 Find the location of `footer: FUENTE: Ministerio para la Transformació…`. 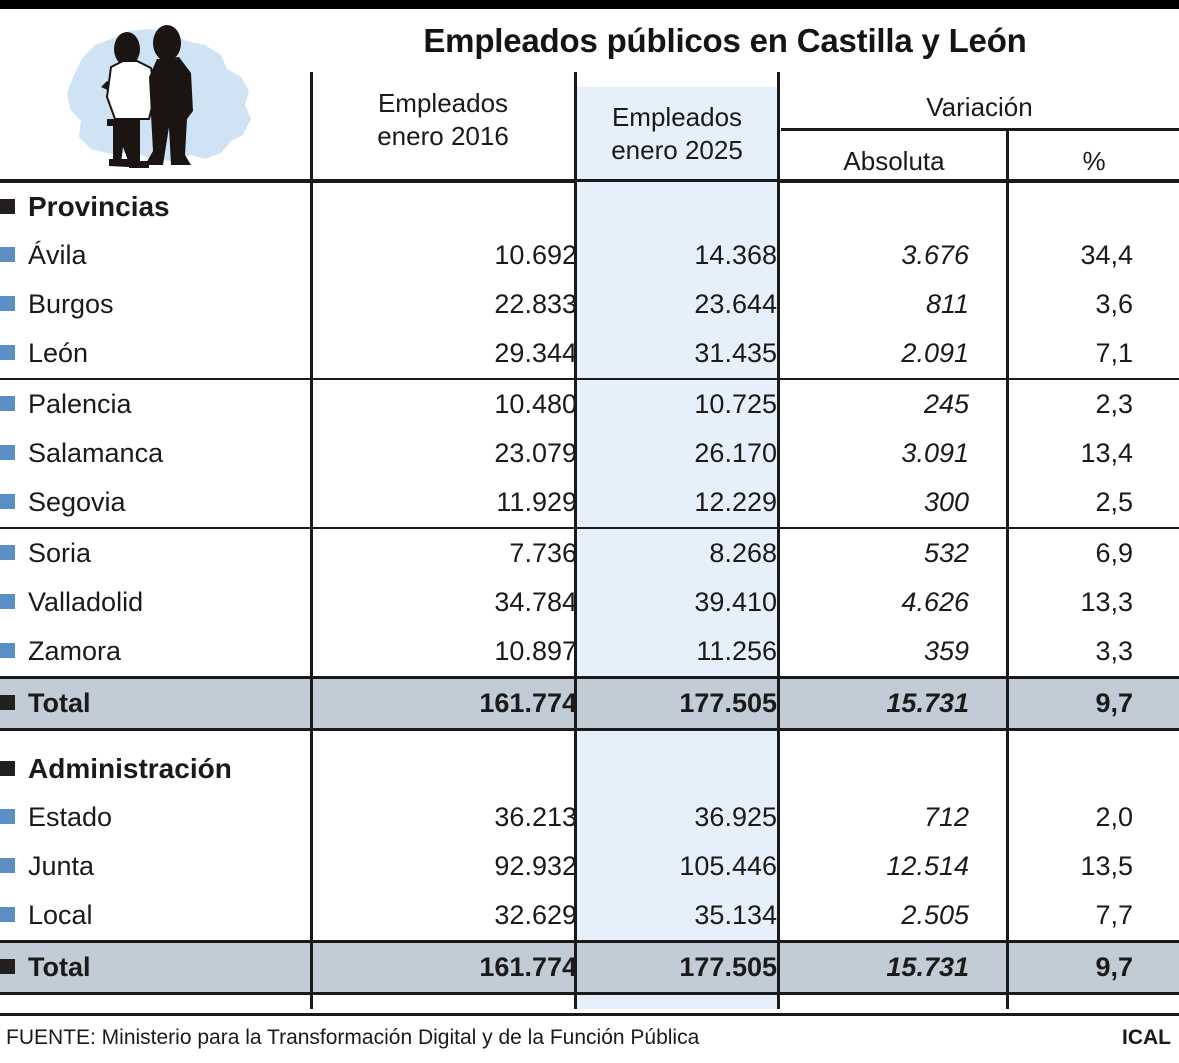

footer: FUENTE: Ministerio para la Transformació… is located at coordinates (589, 1042).